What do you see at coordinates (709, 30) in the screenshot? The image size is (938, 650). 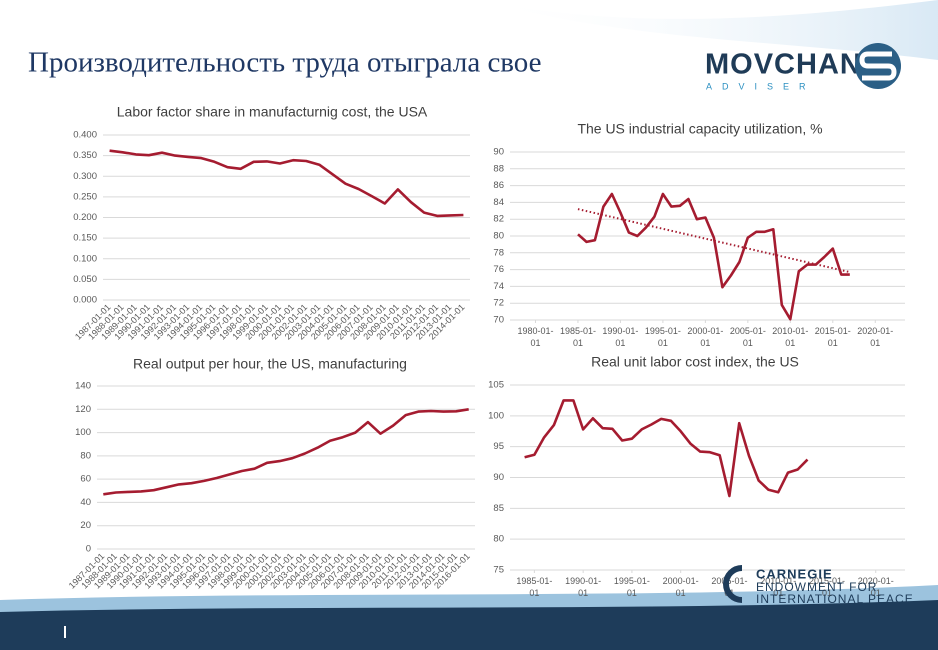 I see `swoosh` at bounding box center [709, 30].